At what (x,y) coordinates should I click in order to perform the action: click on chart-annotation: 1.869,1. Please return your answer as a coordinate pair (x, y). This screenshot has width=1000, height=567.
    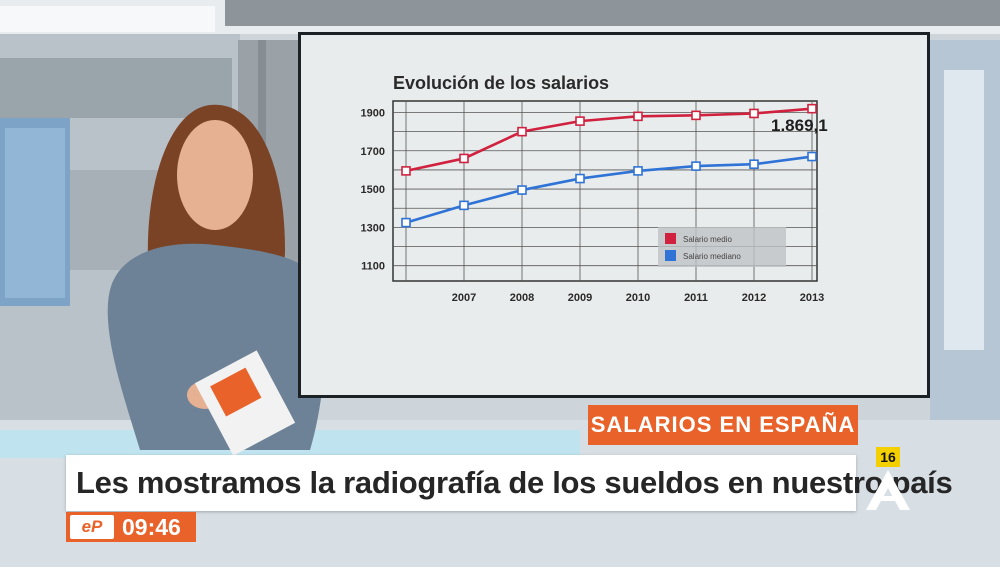
    Looking at the image, I should click on (799, 125).